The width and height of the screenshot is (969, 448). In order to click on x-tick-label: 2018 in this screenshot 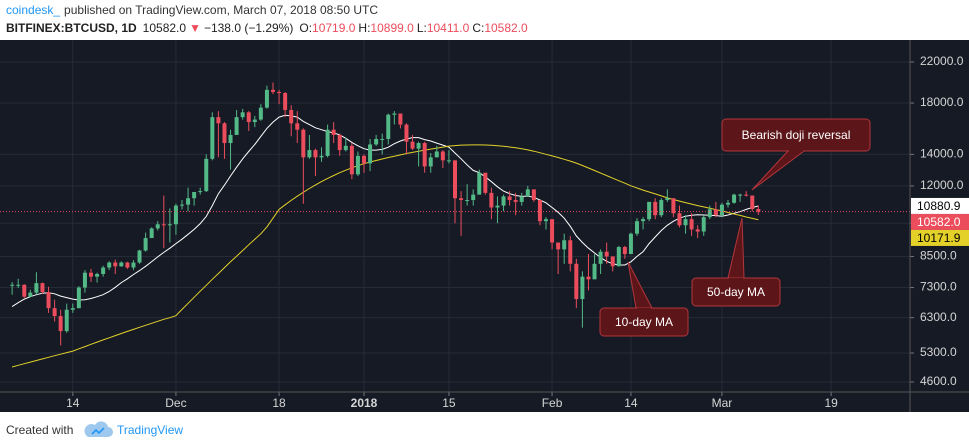, I will do `click(364, 403)`.